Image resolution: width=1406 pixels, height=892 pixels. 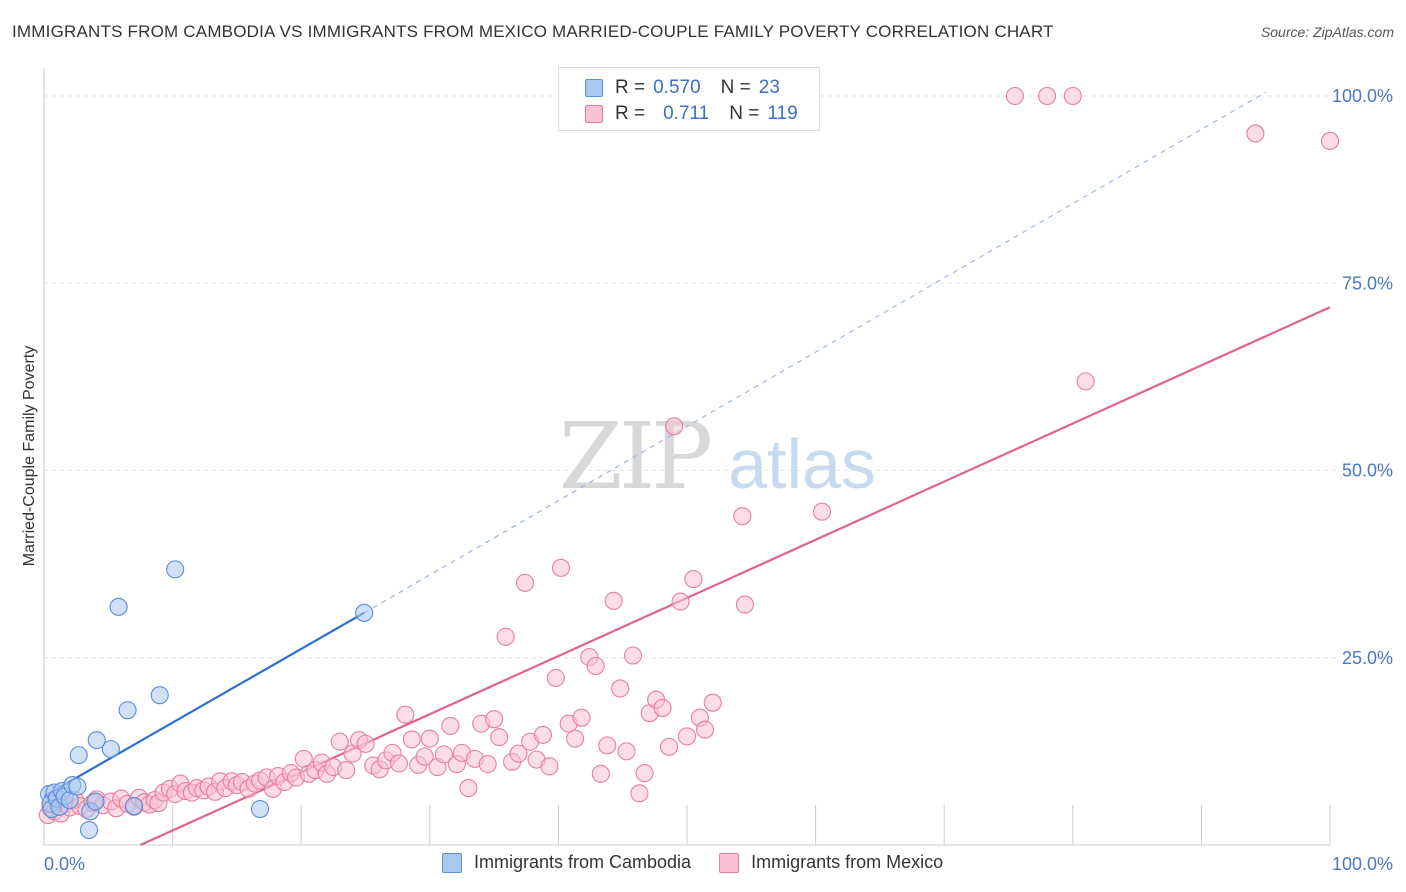 What do you see at coordinates (802, 464) in the screenshot?
I see `watermark-atlas: atlas` at bounding box center [802, 464].